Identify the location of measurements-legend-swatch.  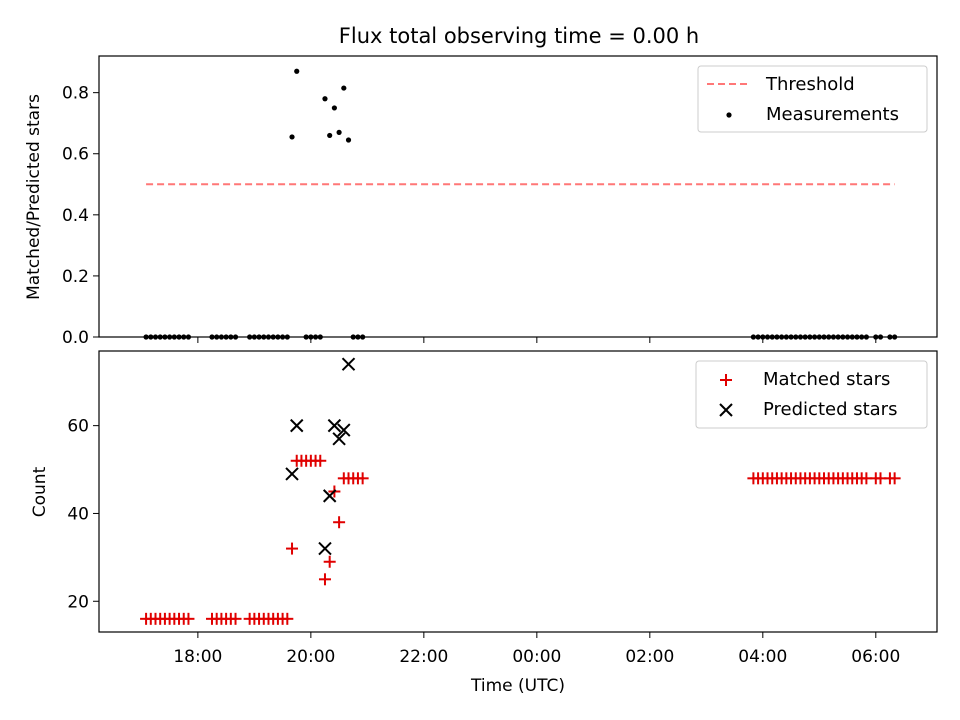
(729, 115).